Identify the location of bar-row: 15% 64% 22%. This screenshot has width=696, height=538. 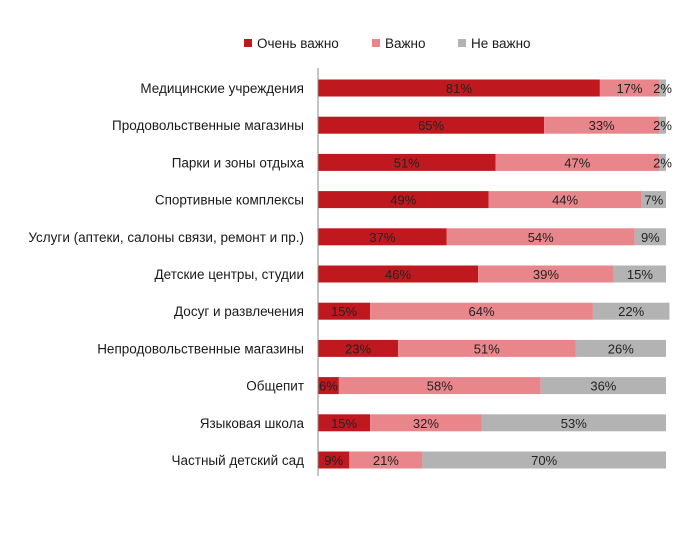
(494, 311).